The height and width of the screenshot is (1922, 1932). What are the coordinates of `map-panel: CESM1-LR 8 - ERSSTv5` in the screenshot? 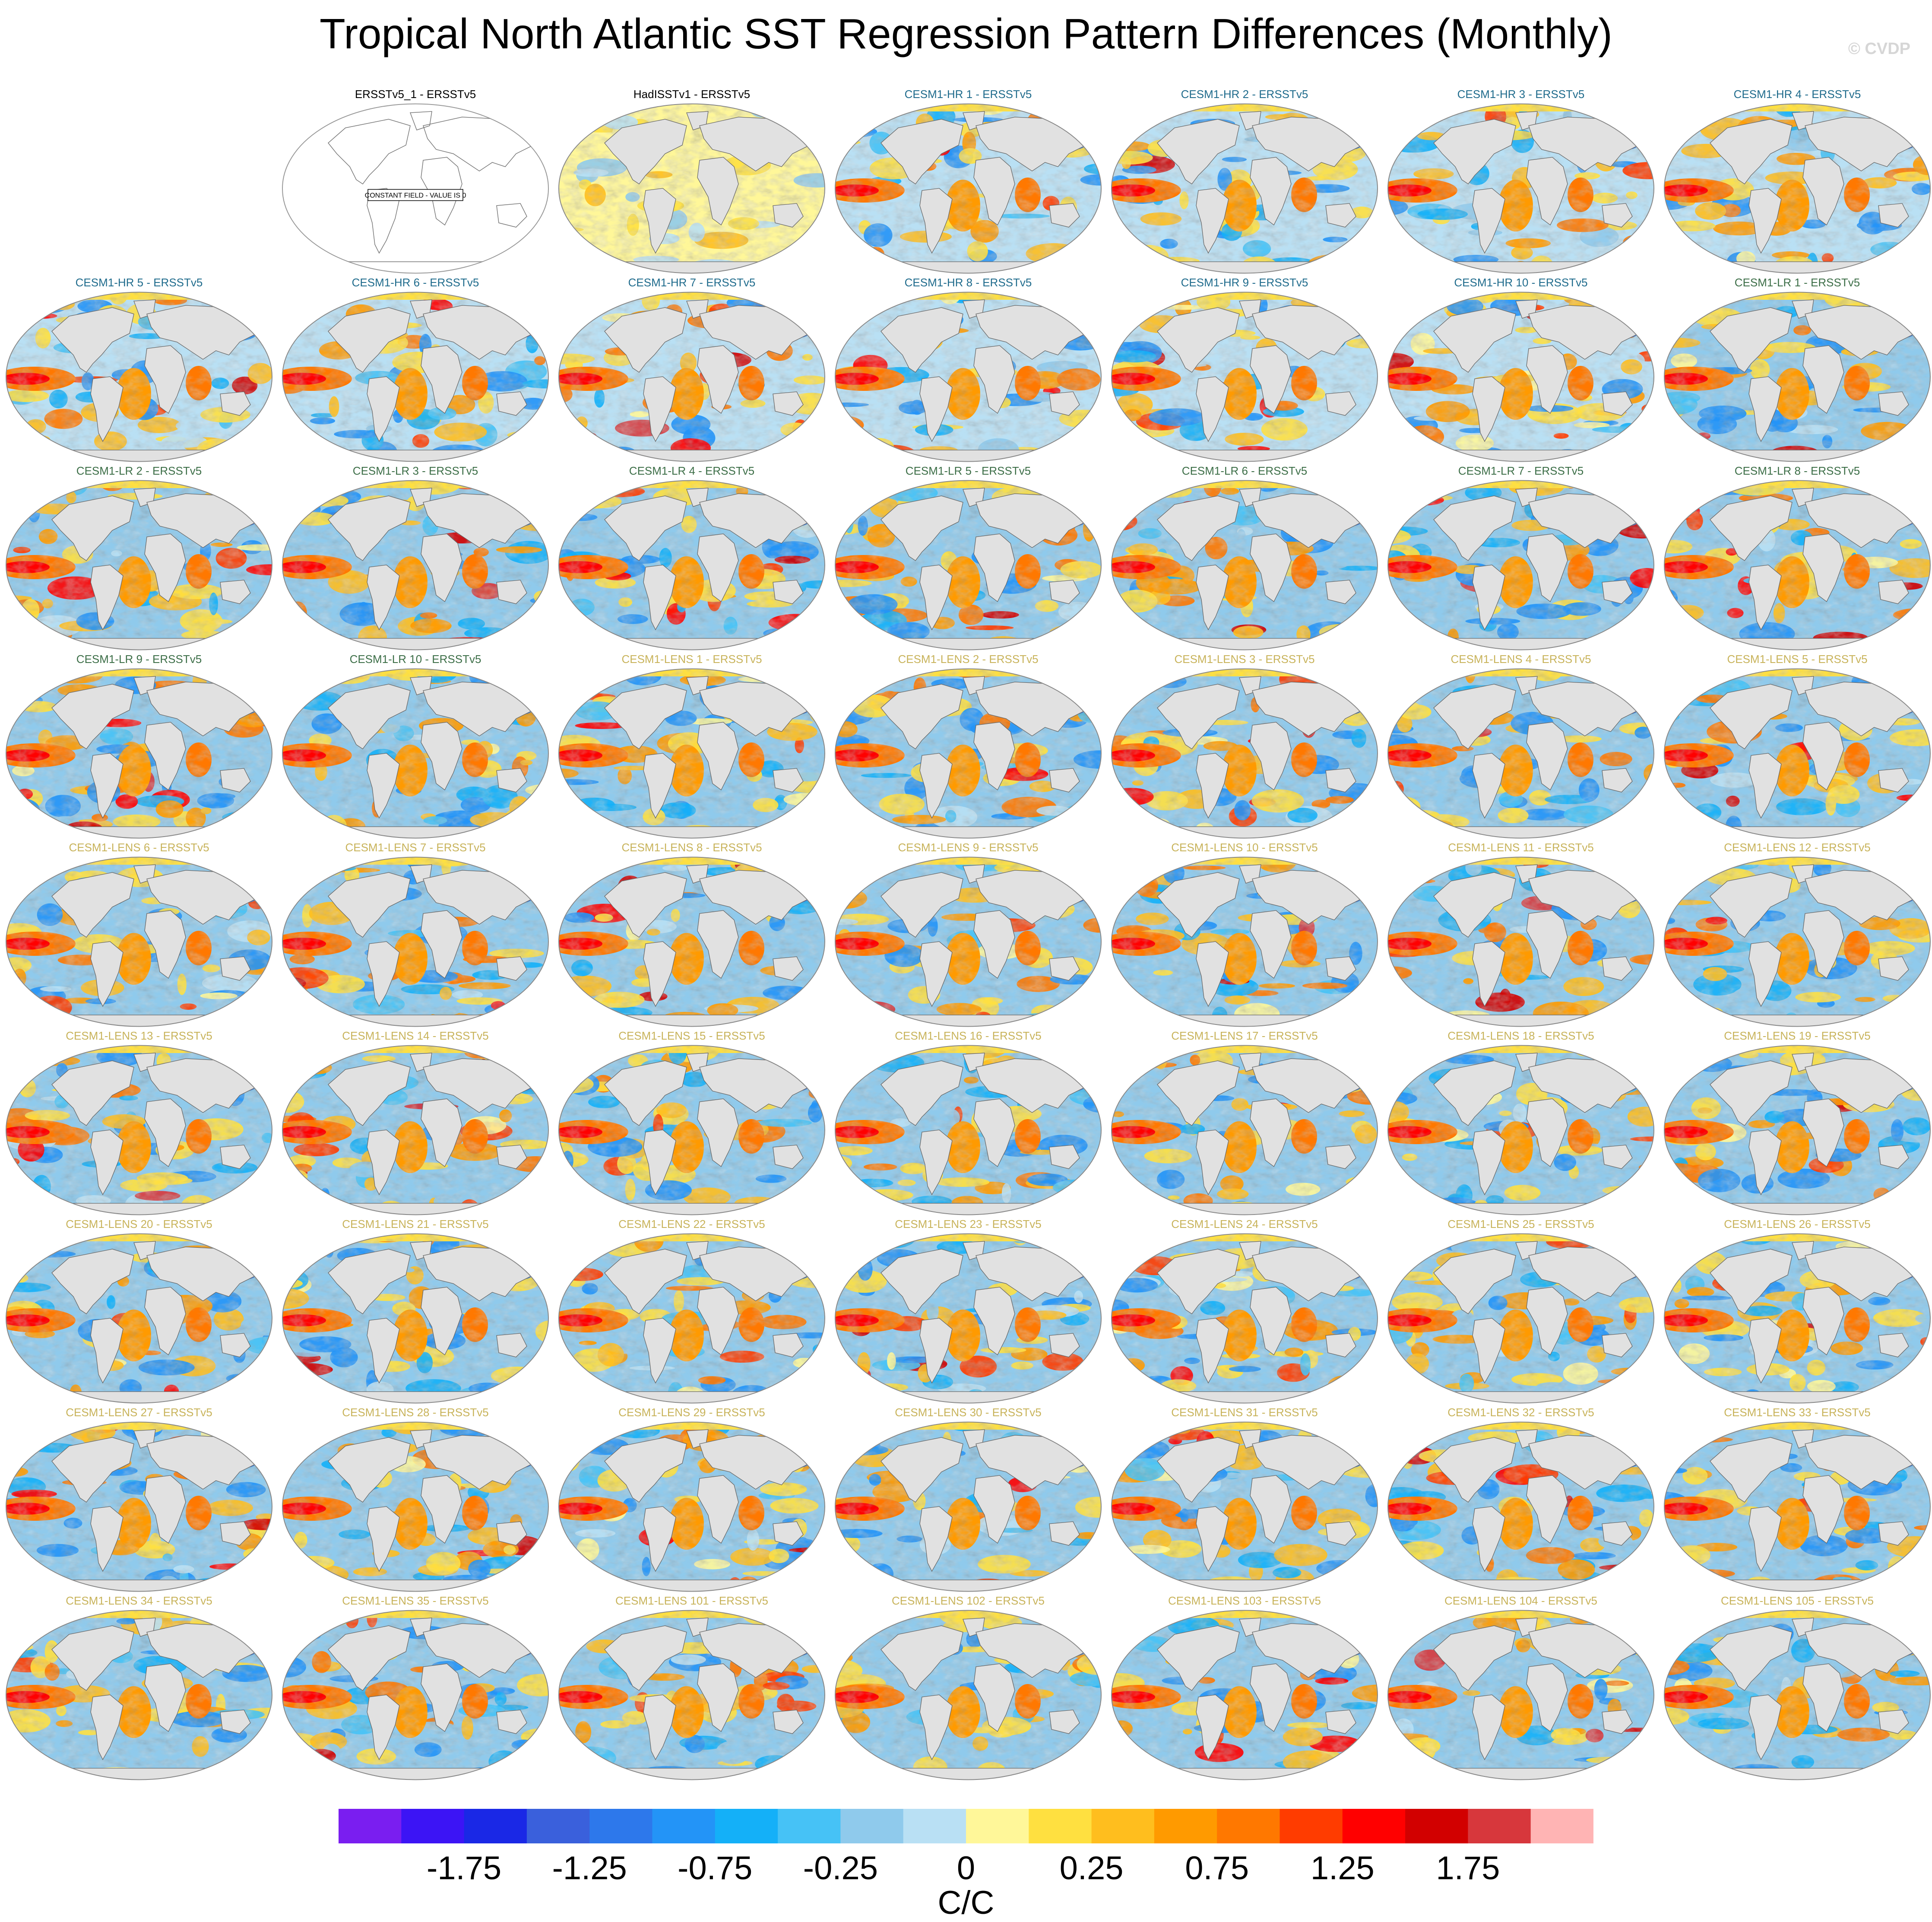 It's located at (1797, 557).